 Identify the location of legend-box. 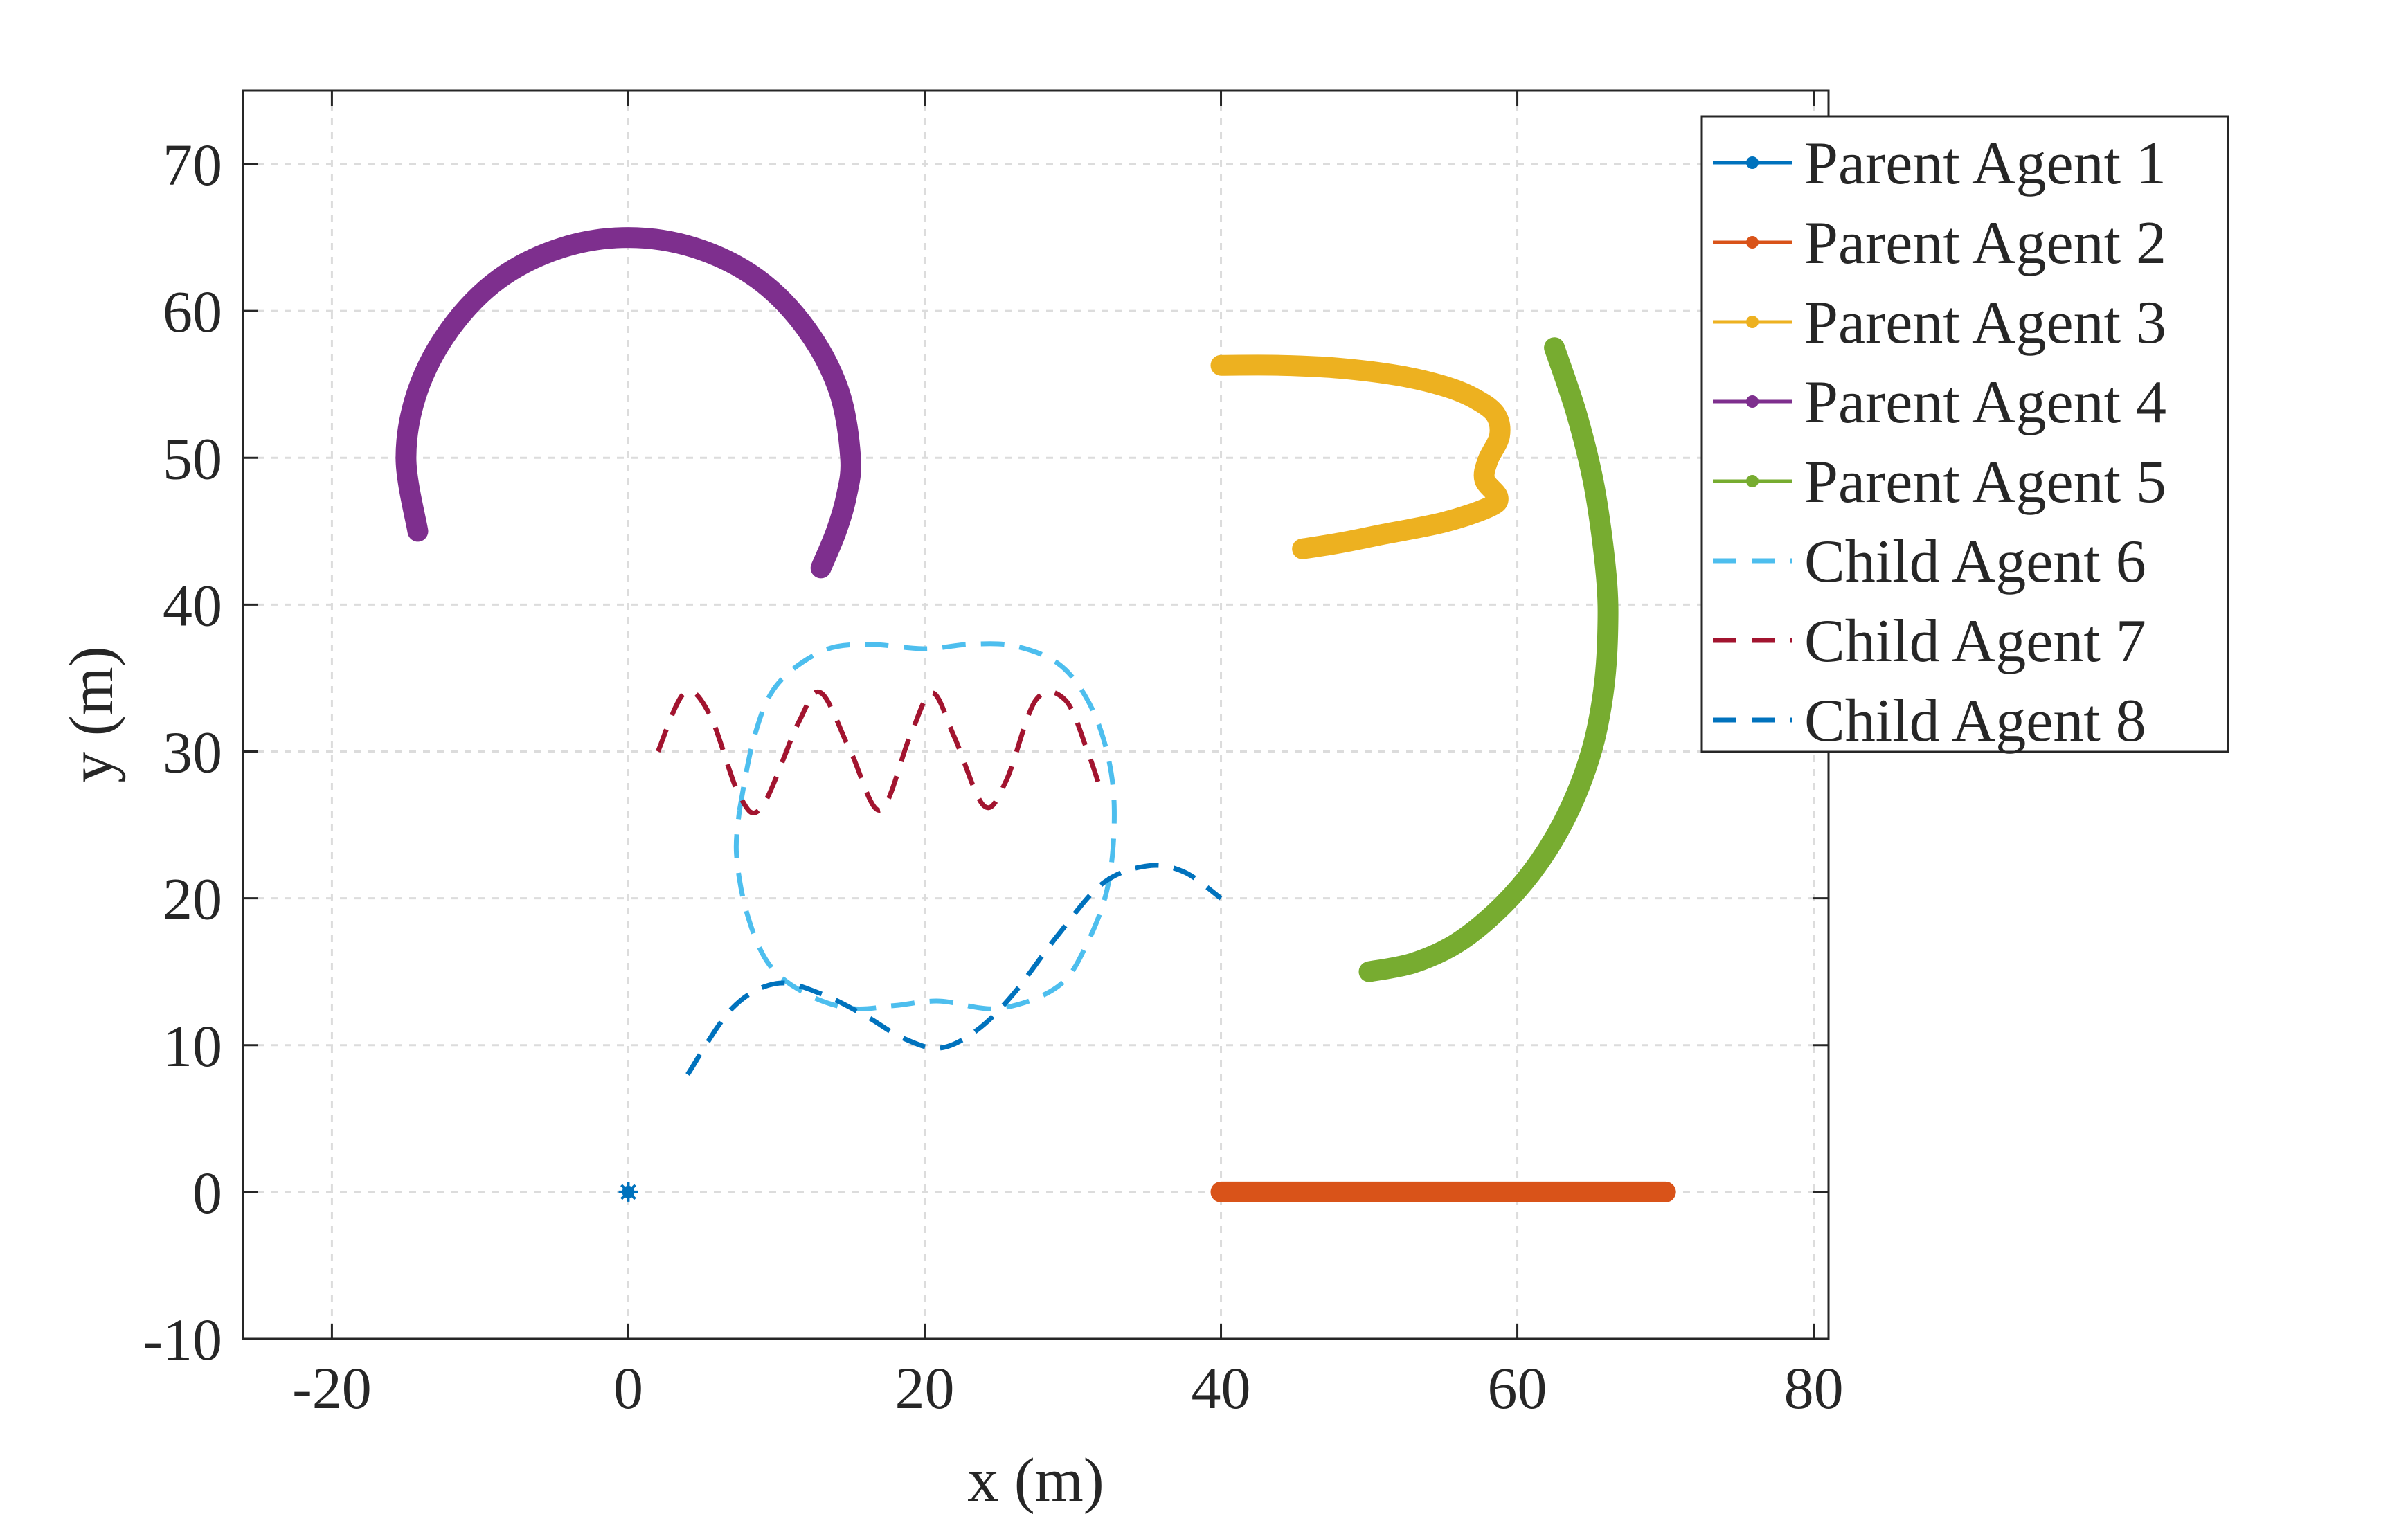
(1965, 434).